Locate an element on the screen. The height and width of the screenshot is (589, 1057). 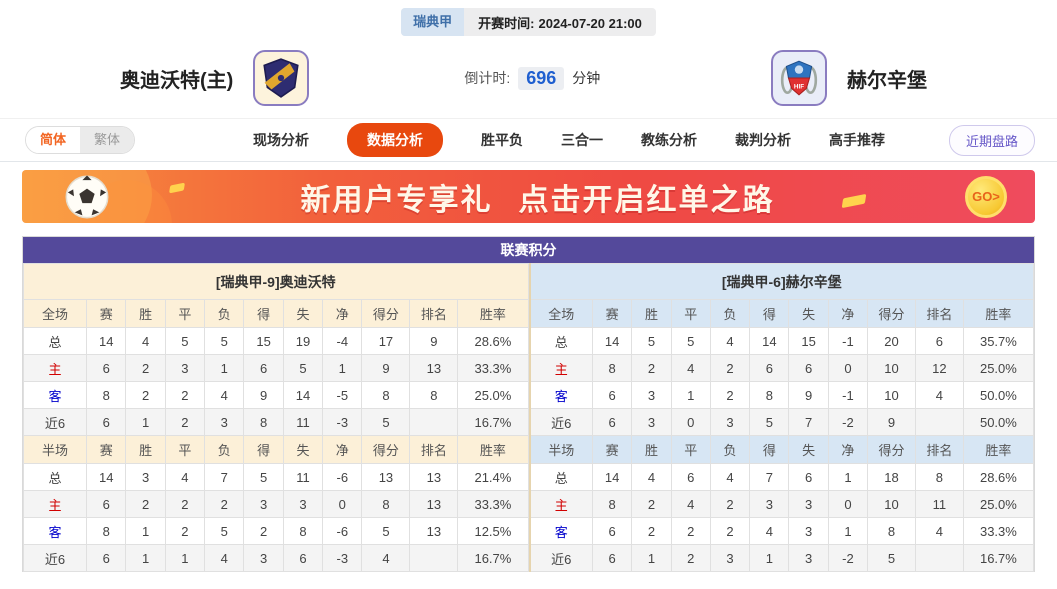
kickoff-time: 开赛时间: 2024-07-20 21:00 is located at coordinates (560, 22).